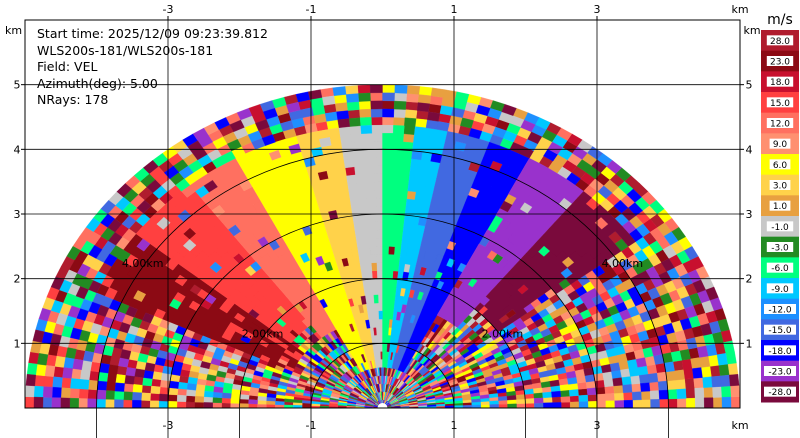 The width and height of the screenshot is (800, 438). Describe the element at coordinates (454, 425) in the screenshot. I see `x-tick-label-bottom: 1` at that location.